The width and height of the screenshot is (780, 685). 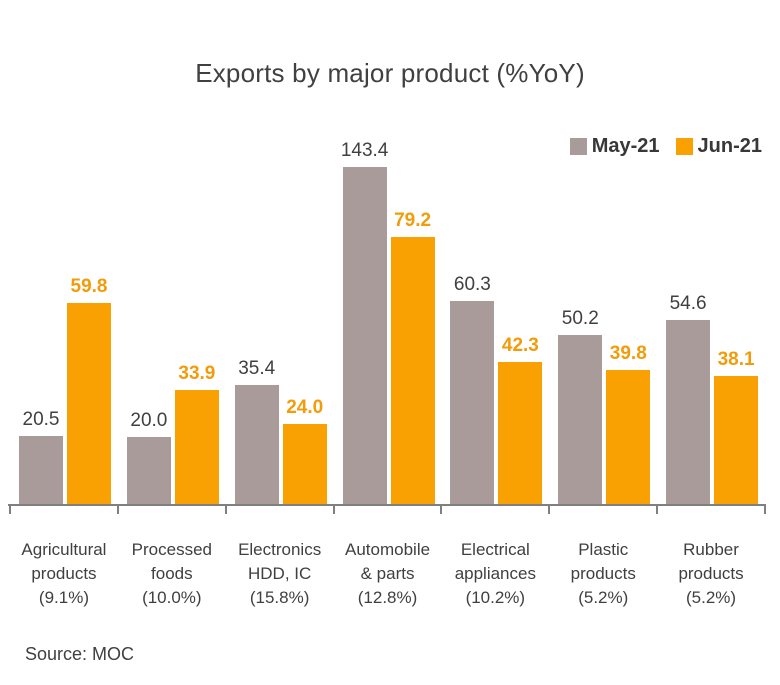 What do you see at coordinates (729, 146) in the screenshot?
I see `legend-label-jun21: Jun-21` at bounding box center [729, 146].